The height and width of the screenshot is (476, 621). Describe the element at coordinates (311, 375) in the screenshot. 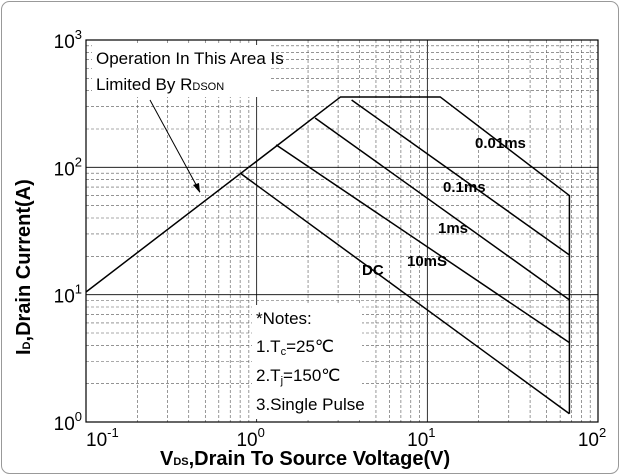

I see `note: =150℃` at that location.